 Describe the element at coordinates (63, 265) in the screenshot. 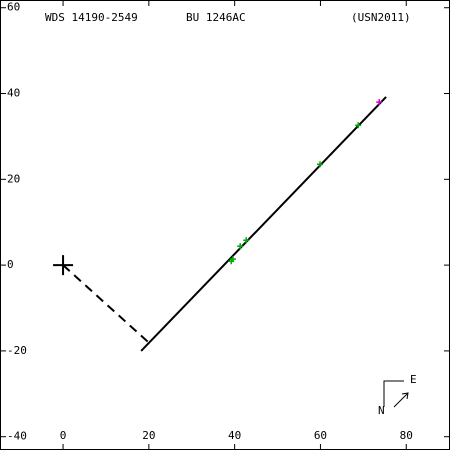

I see `primary-star` at that location.